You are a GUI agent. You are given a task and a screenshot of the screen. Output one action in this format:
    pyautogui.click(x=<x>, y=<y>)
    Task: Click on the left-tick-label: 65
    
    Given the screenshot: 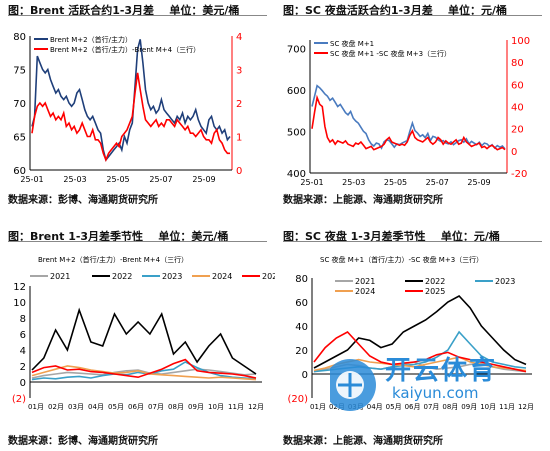 What is the action you would take?
    pyautogui.click(x=19, y=138)
    